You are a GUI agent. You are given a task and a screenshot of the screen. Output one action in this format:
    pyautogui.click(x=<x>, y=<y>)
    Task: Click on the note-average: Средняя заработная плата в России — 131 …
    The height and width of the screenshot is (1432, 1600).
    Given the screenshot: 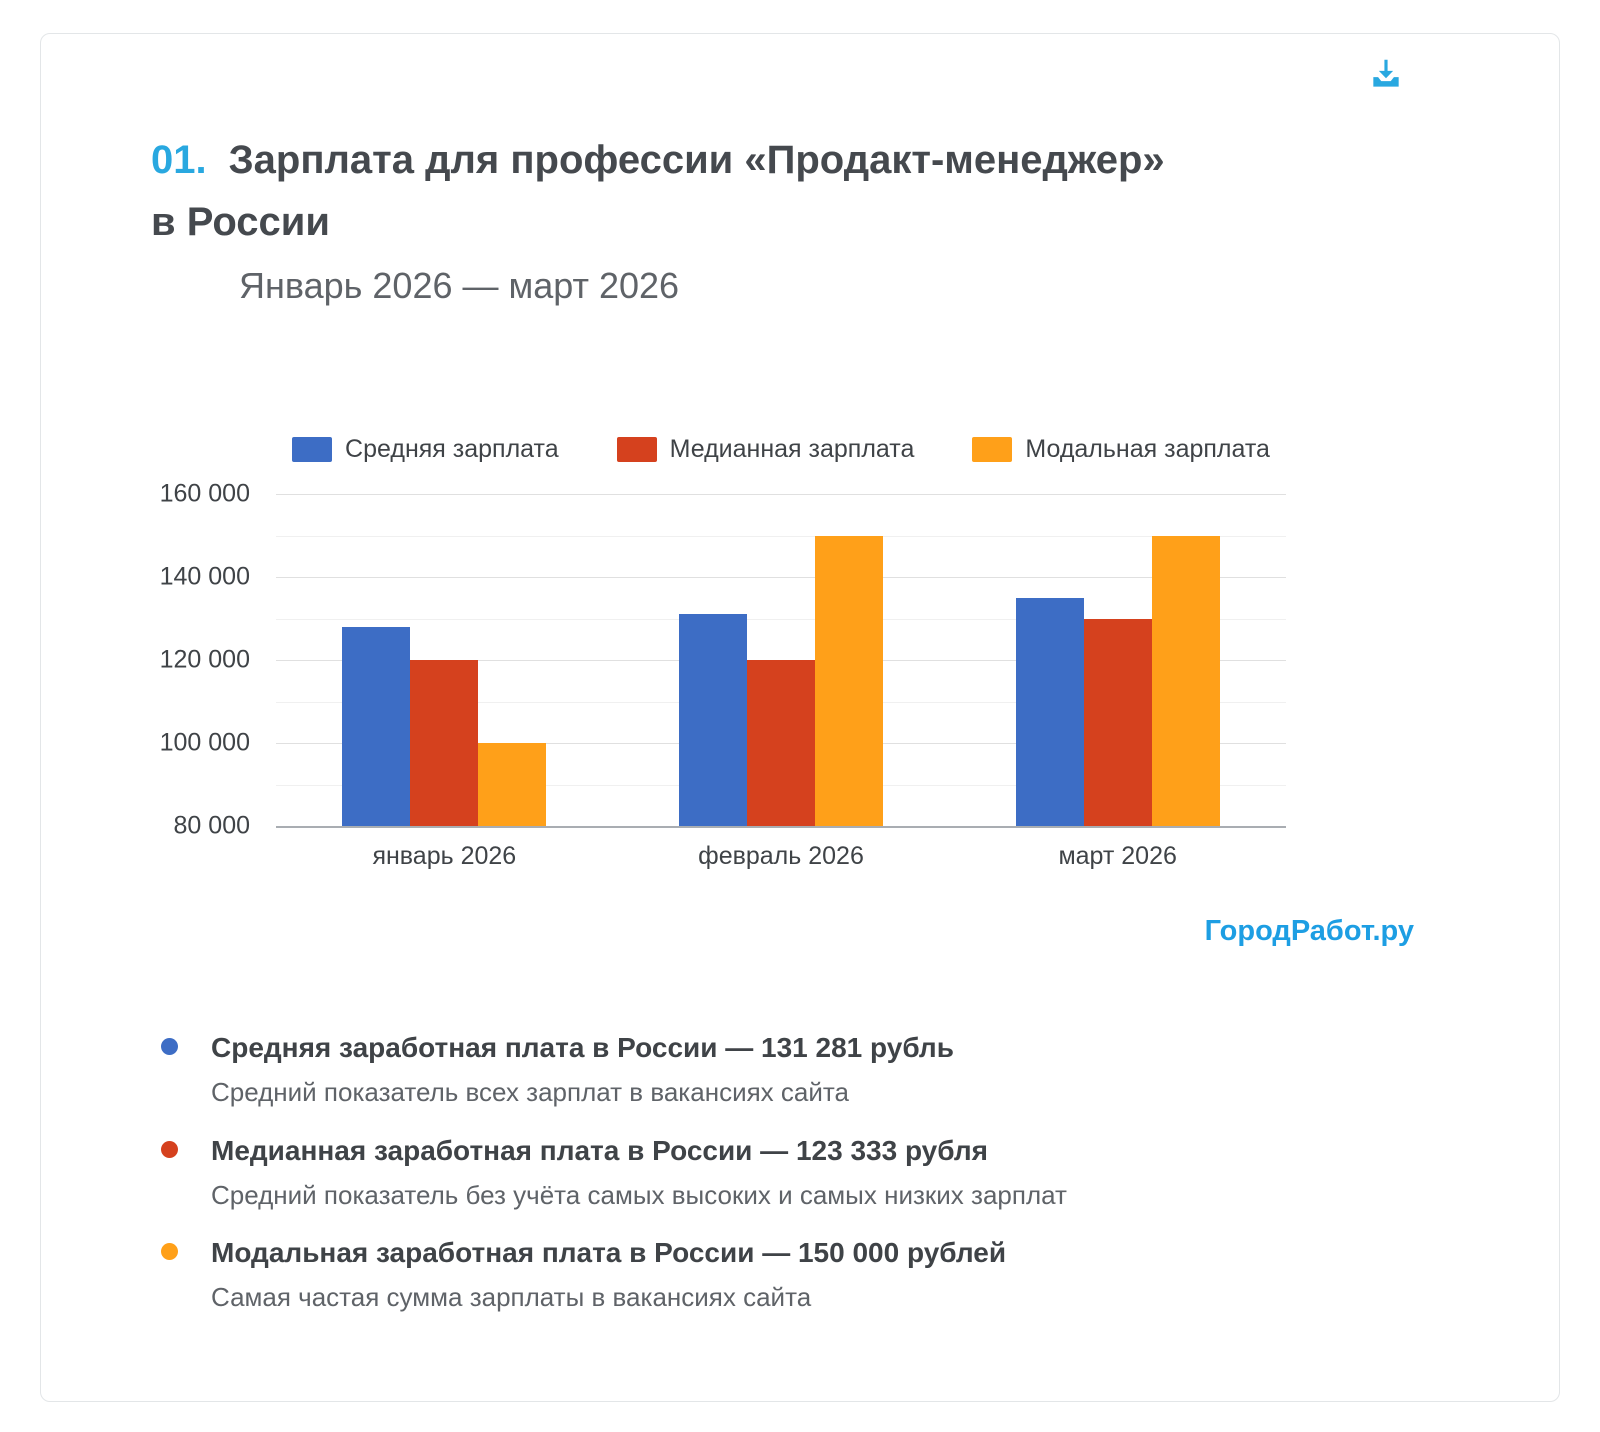 What is the action you would take?
    pyautogui.click(x=860, y=1069)
    